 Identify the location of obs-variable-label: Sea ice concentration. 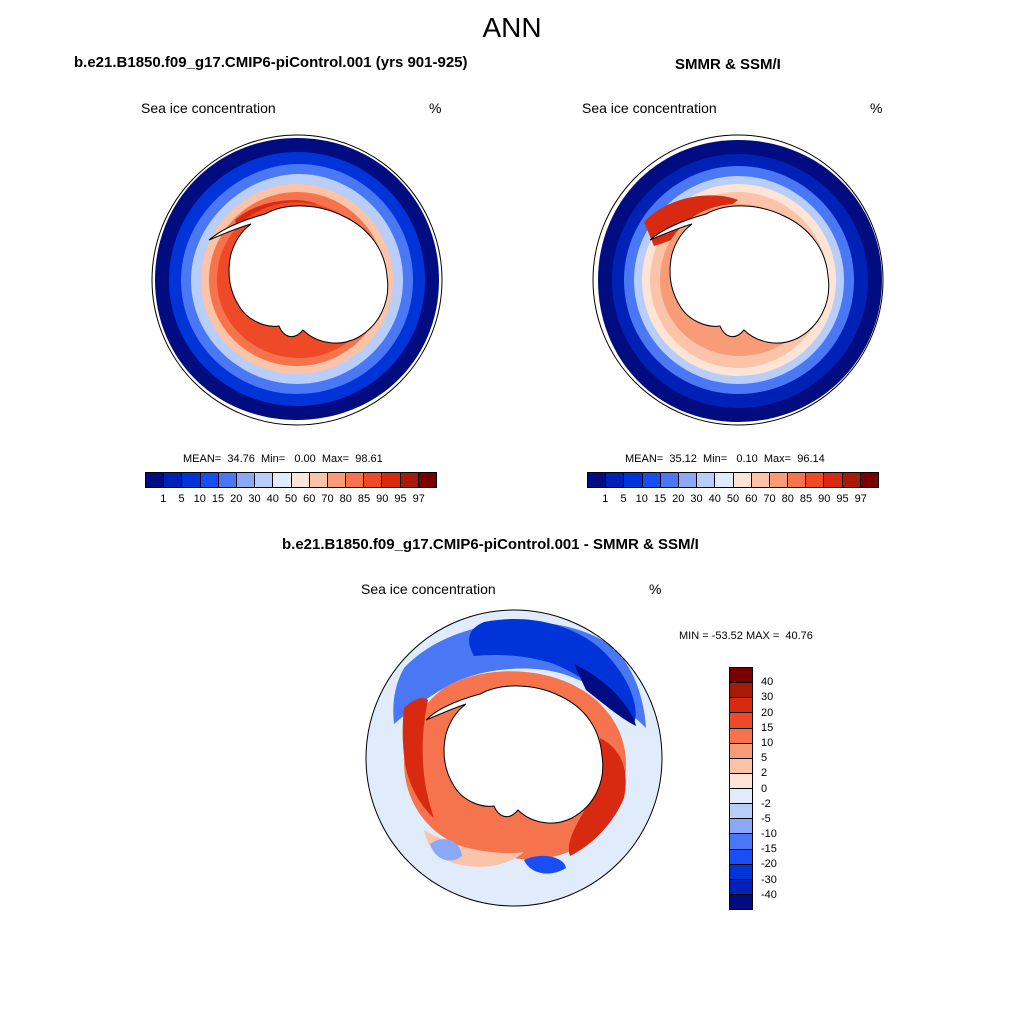
(649, 108).